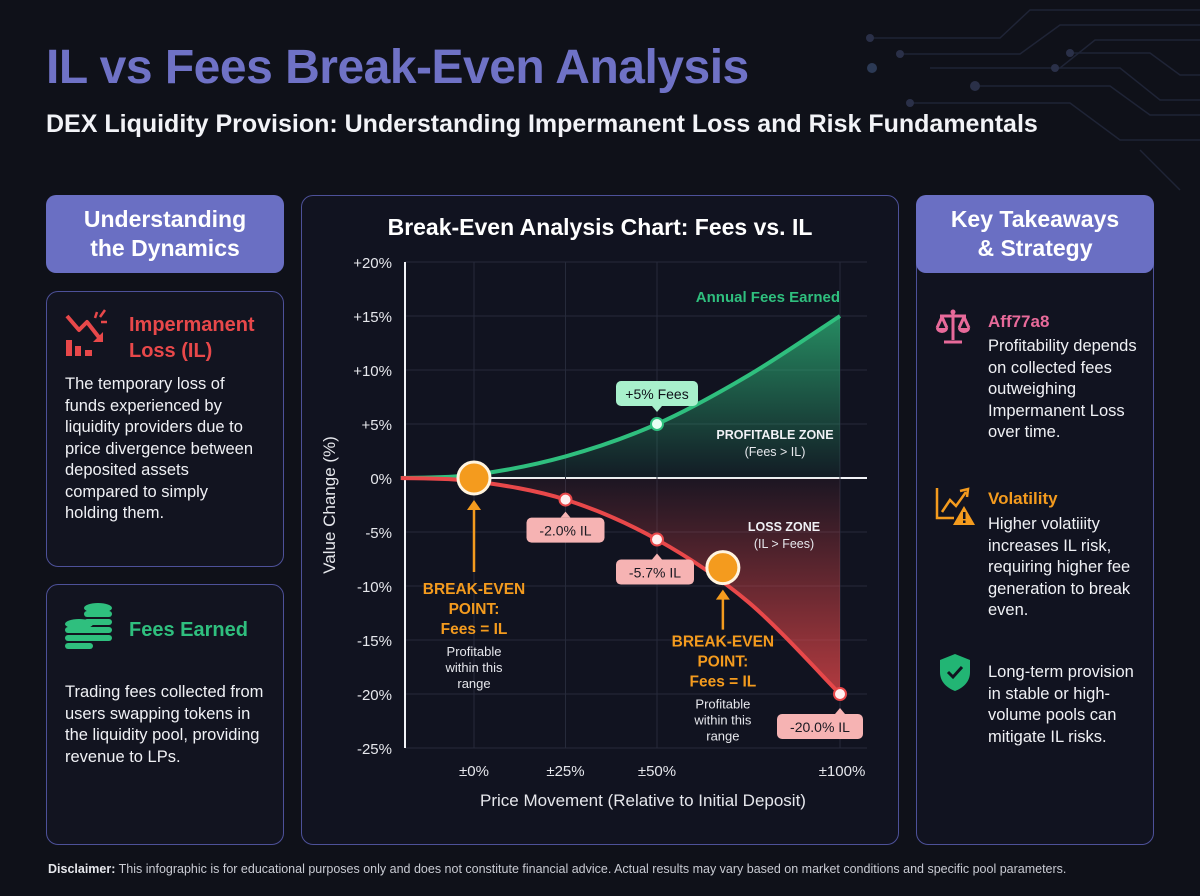 The height and width of the screenshot is (896, 1200). What do you see at coordinates (374, 641) in the screenshot?
I see `y-tick-label: -15%` at bounding box center [374, 641].